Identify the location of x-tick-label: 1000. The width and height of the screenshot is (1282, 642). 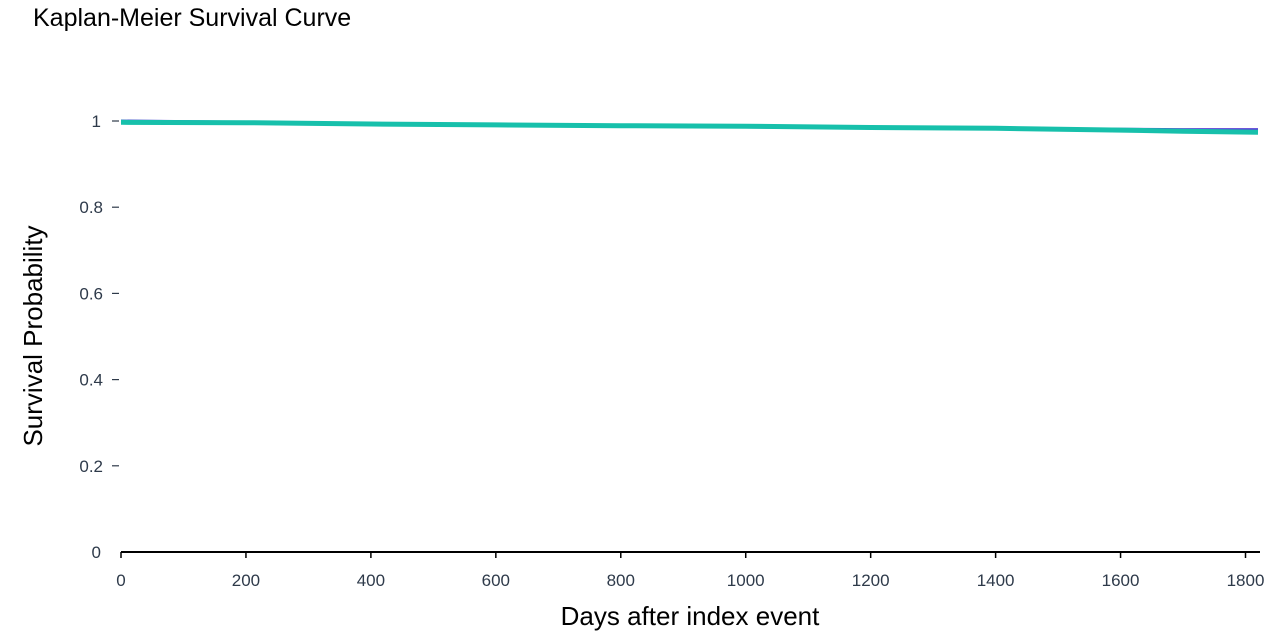
(746, 580).